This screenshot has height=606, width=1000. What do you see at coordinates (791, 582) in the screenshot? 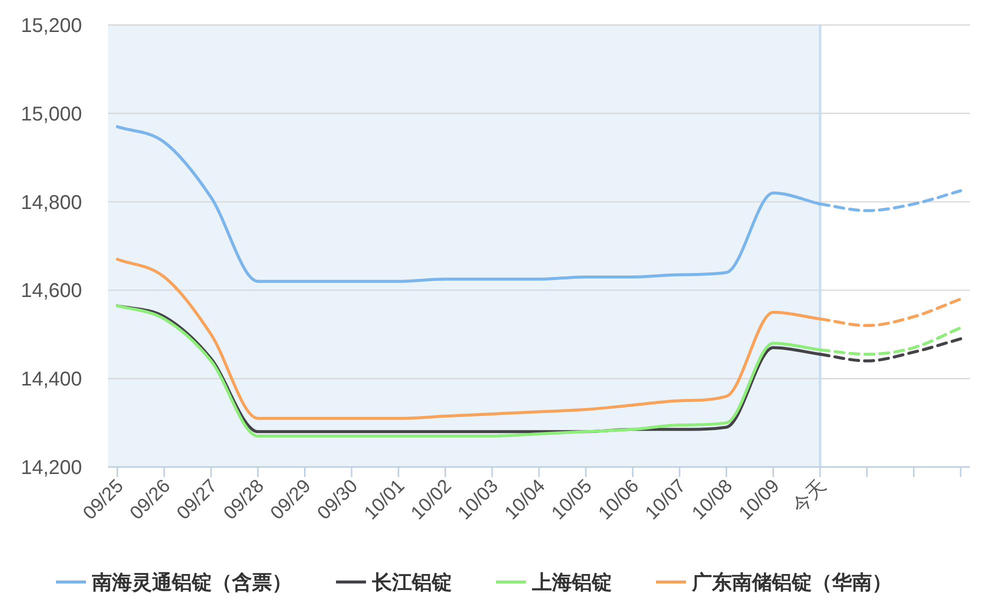
I see `legend-label: 广东南储铝锭（华南）` at bounding box center [791, 582].